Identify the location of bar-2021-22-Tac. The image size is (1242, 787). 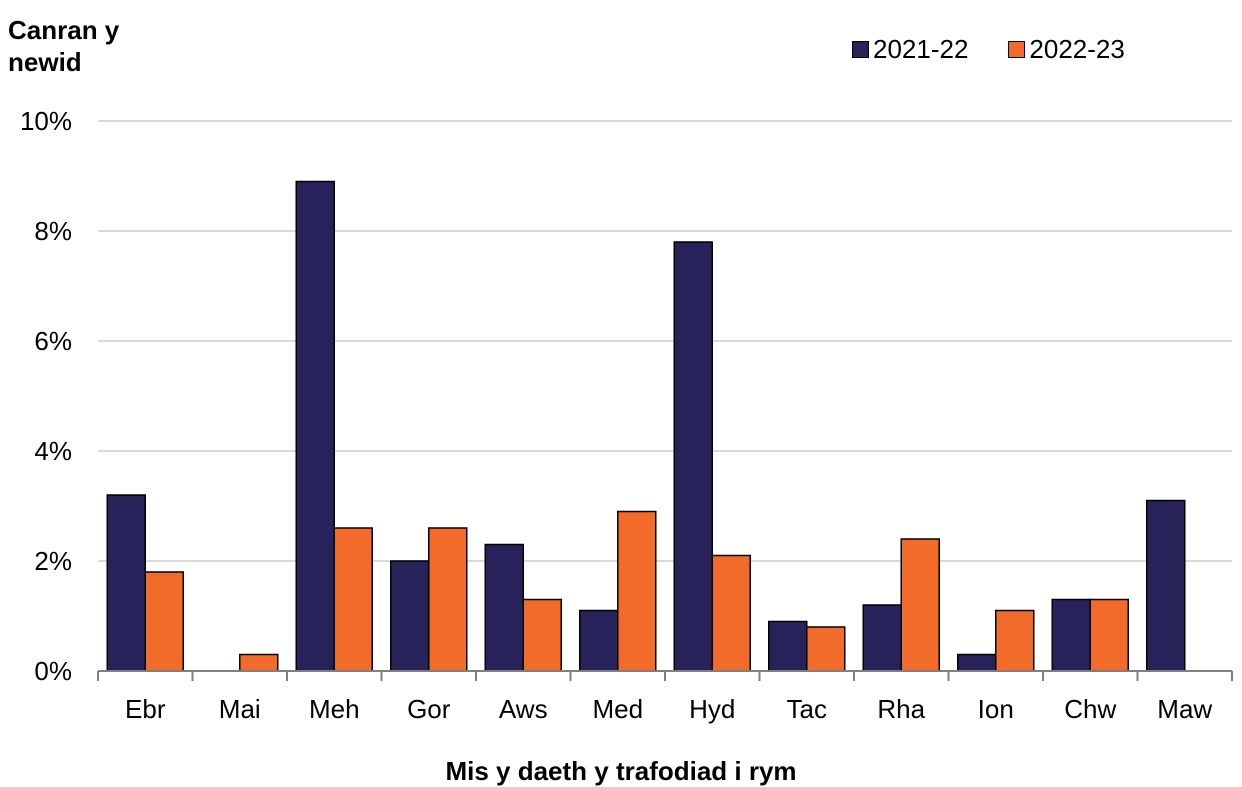
(788, 646).